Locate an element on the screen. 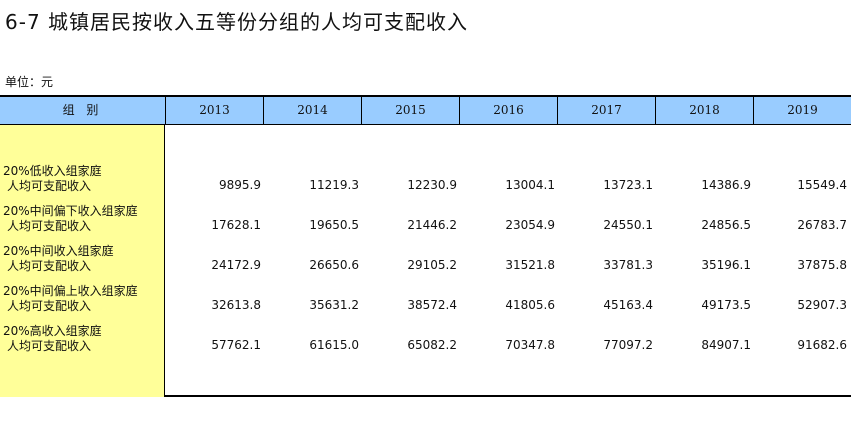 The height and width of the screenshot is (430, 851). header-year-2013: 2013 is located at coordinates (214, 110).